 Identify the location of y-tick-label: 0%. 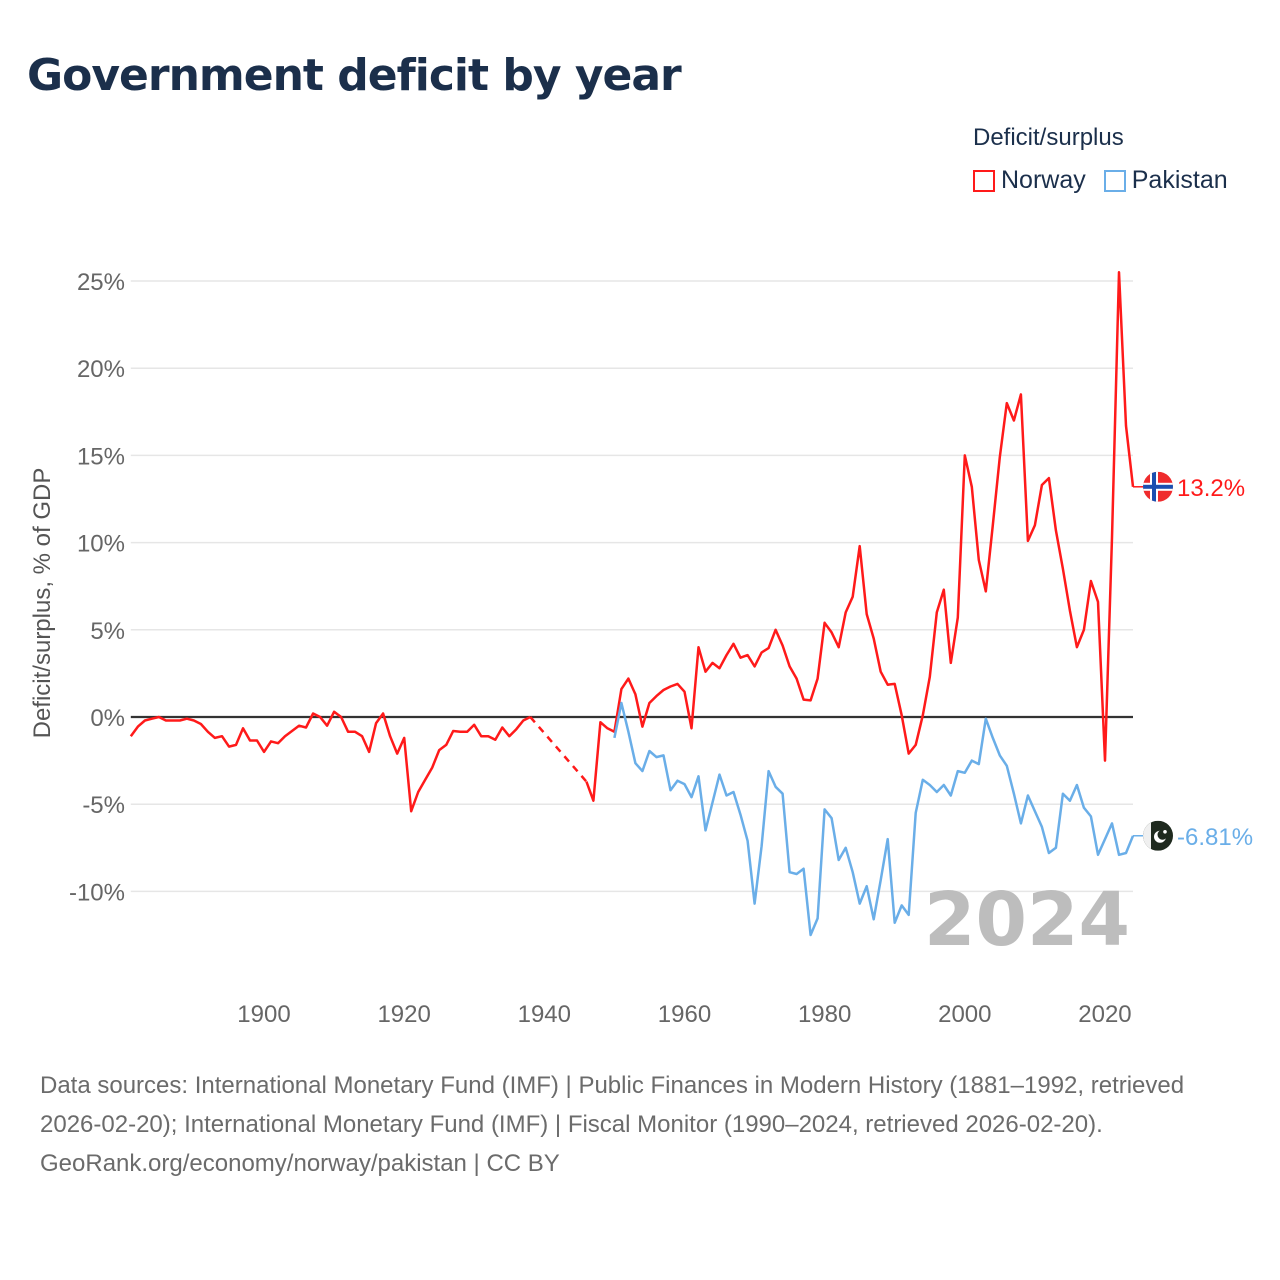
(107, 718).